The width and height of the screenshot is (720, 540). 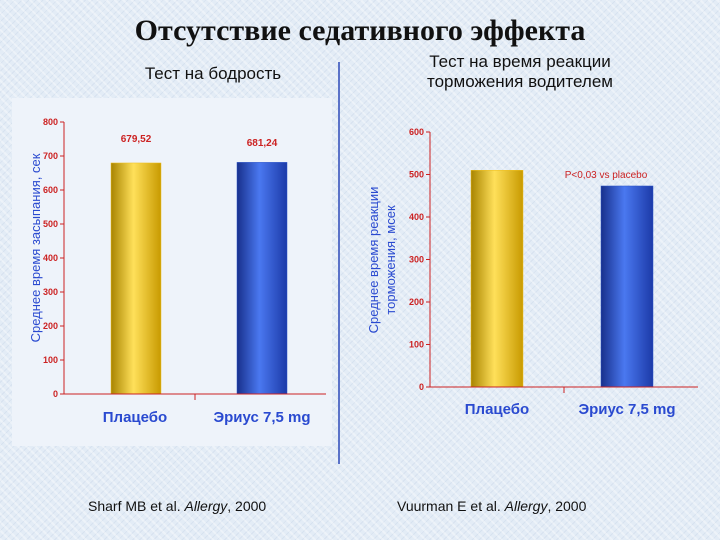 What do you see at coordinates (390, 260) in the screenshot?
I see `right-y-axis-label-line2: торможения, мсек` at bounding box center [390, 260].